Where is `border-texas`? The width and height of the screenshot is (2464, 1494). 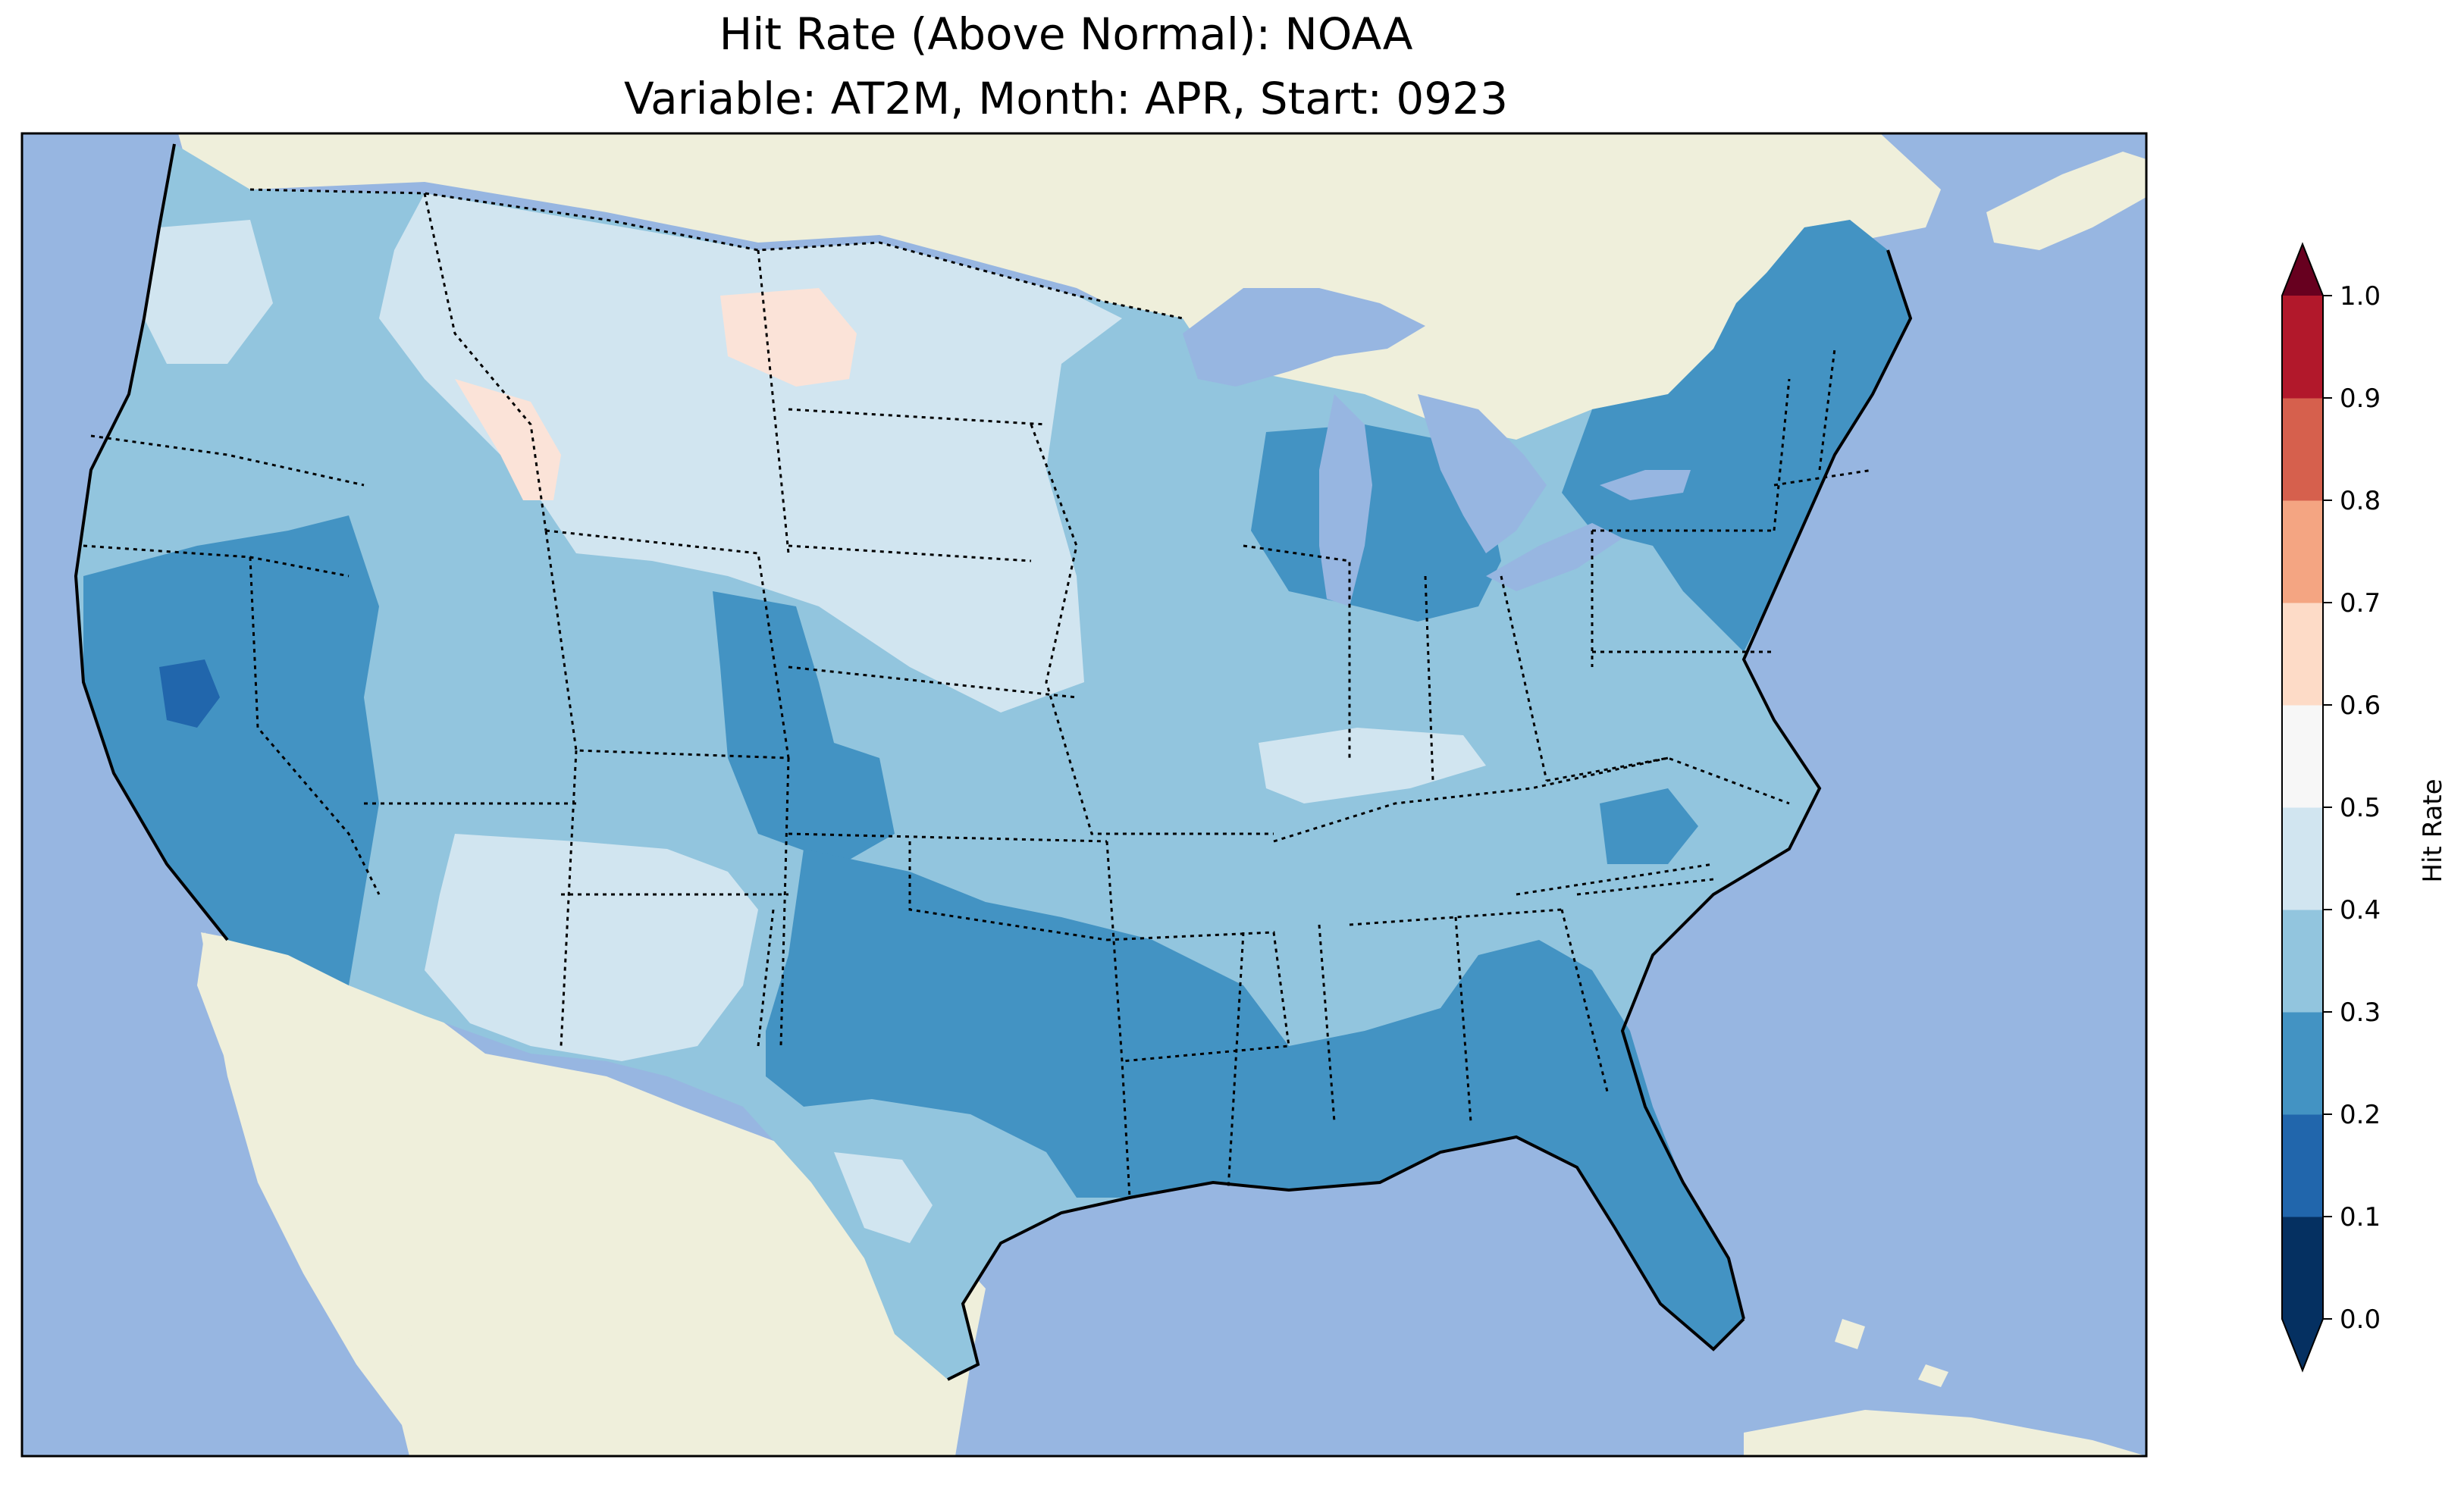 border-texas is located at coordinates (944, 1019).